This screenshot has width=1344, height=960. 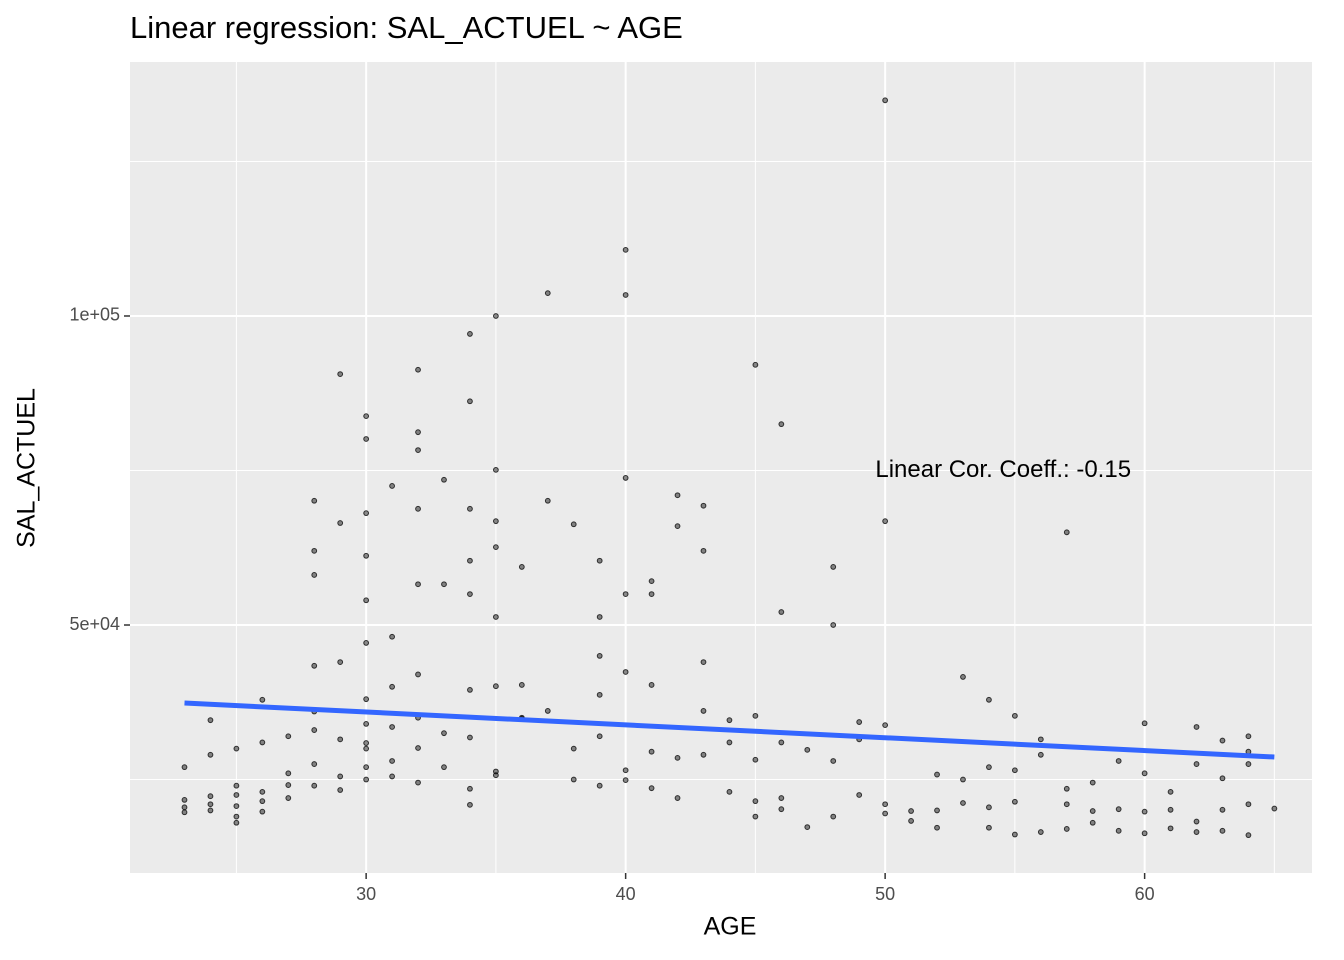 I want to click on regression-line, so click(x=729, y=730).